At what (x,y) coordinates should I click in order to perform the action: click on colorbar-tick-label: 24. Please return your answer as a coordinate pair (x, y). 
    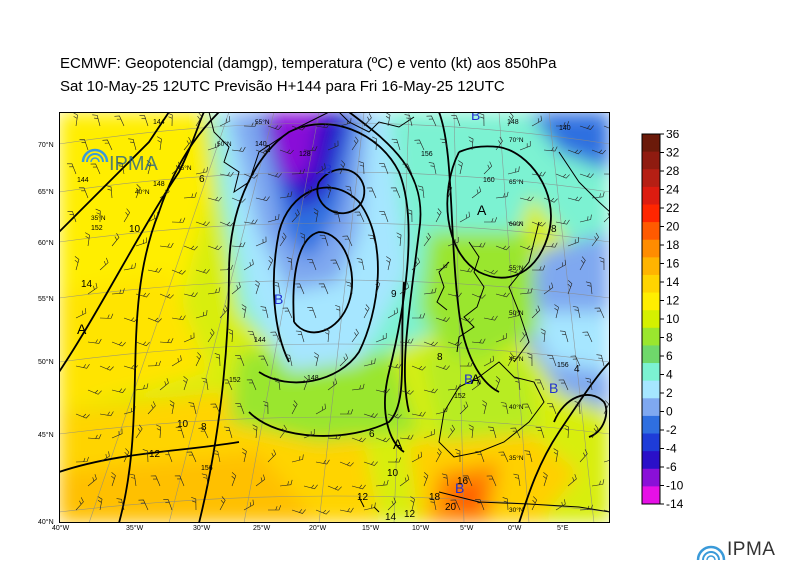
    Looking at the image, I should click on (673, 190).